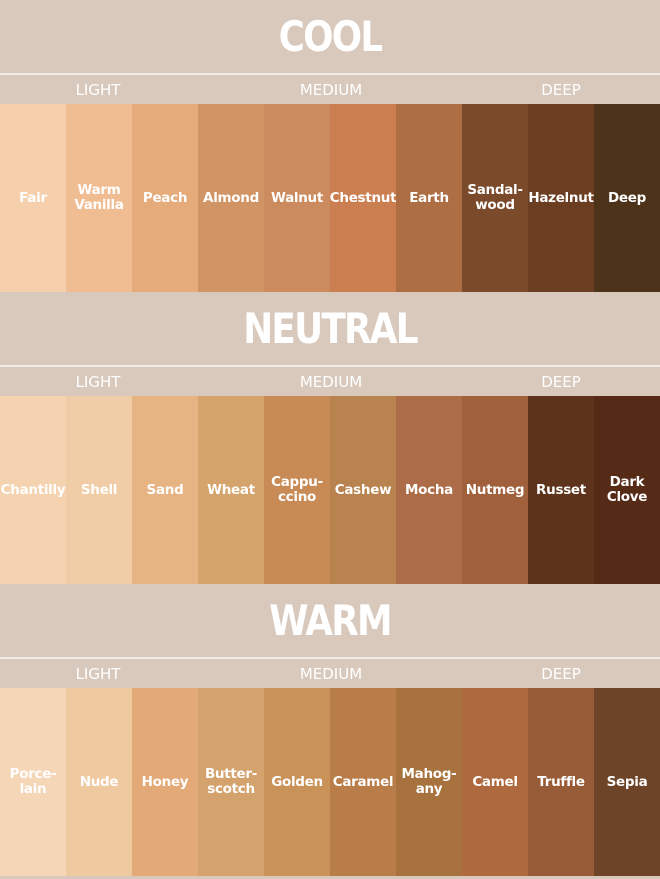 The height and width of the screenshot is (879, 660). What do you see at coordinates (330, 620) in the screenshot?
I see `section-title: WARM` at bounding box center [330, 620].